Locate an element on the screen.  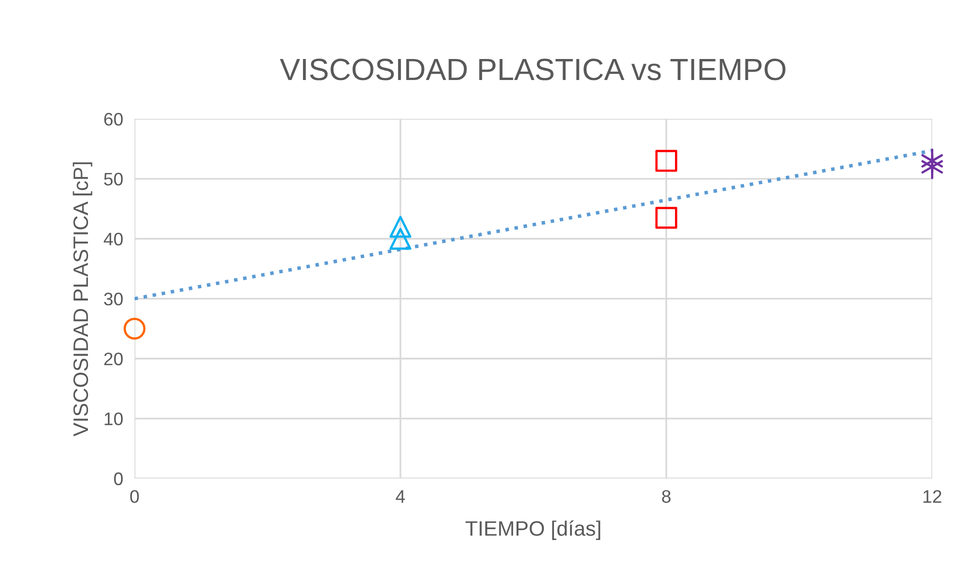
y-tick-label: 0 is located at coordinates (118, 479).